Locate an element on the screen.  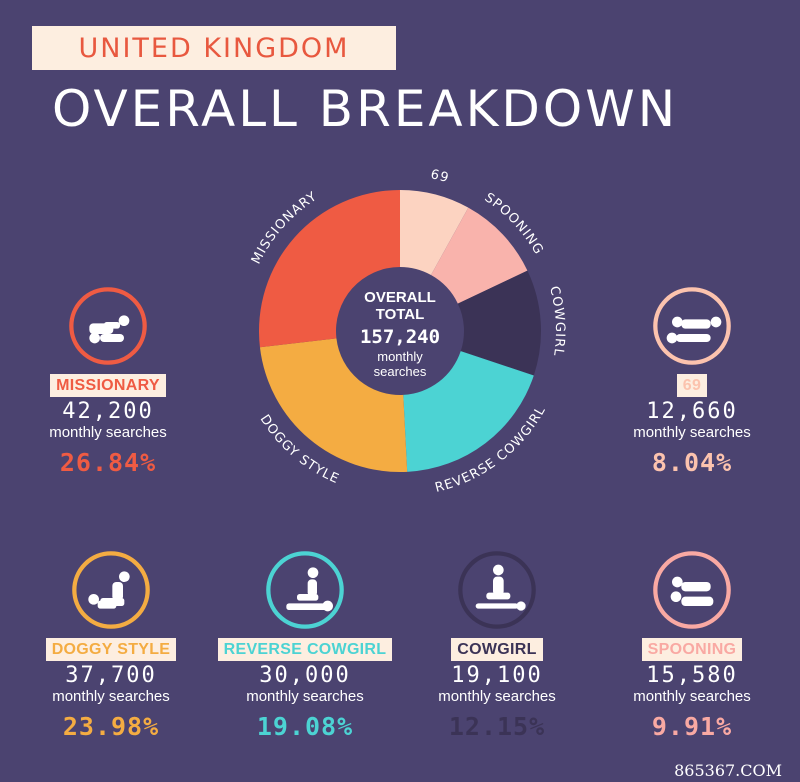
center-unit-1: monthly is located at coordinates (400, 356).